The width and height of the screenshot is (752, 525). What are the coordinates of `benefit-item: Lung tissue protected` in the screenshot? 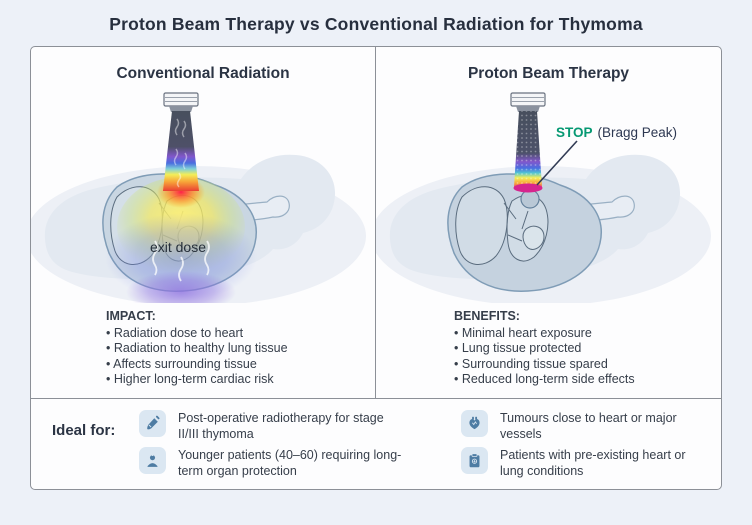 It's located at (579, 349).